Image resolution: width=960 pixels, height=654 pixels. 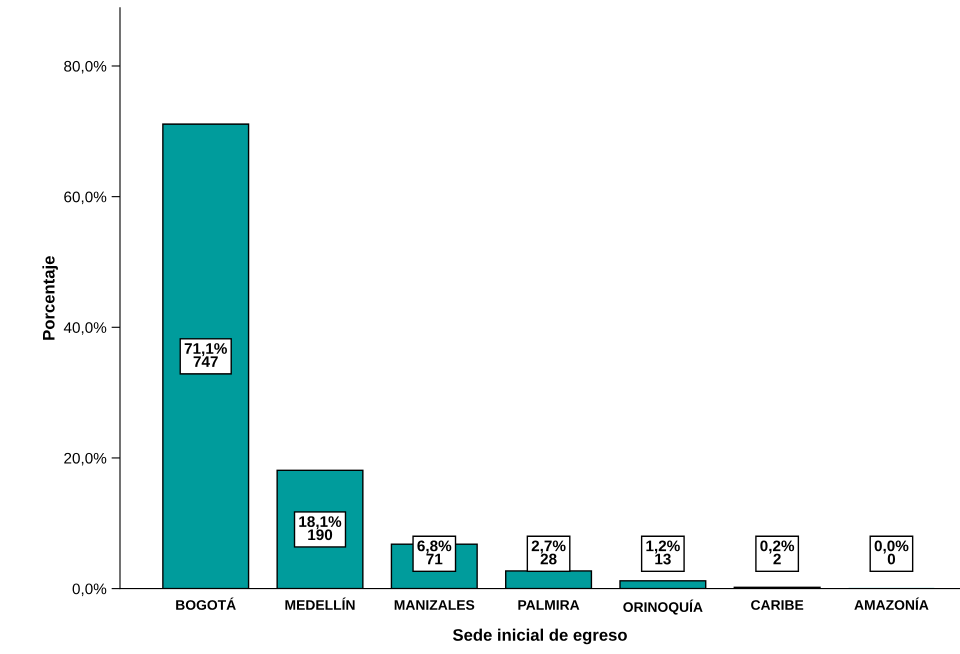 I want to click on x-tick-label: MEDELLÍN, so click(x=320, y=603).